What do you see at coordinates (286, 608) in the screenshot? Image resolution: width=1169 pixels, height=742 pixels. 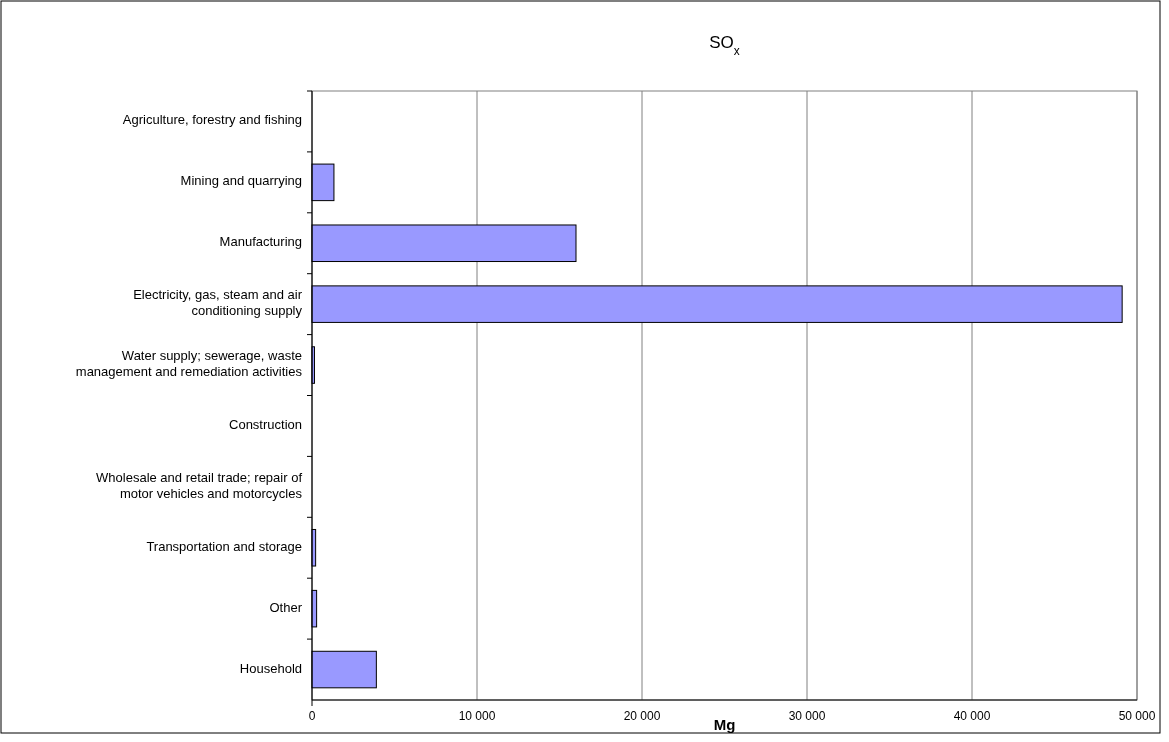 I see `y-tick-label: Other` at bounding box center [286, 608].